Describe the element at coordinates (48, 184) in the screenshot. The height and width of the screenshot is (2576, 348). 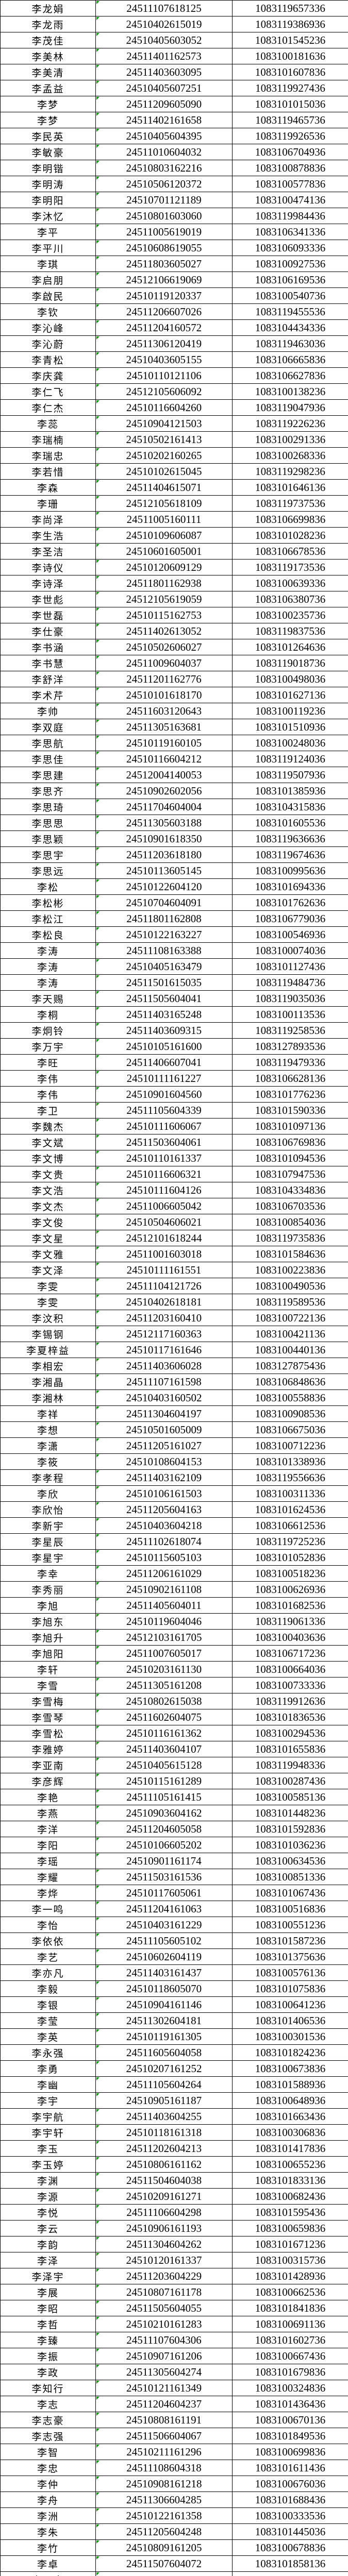
I see `cell-name: 李明涛` at that location.